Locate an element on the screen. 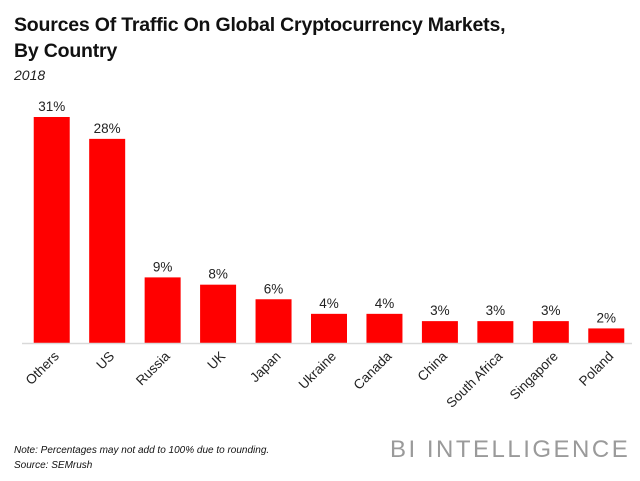 This screenshot has width=640, height=481. bar-russia is located at coordinates (162, 310).